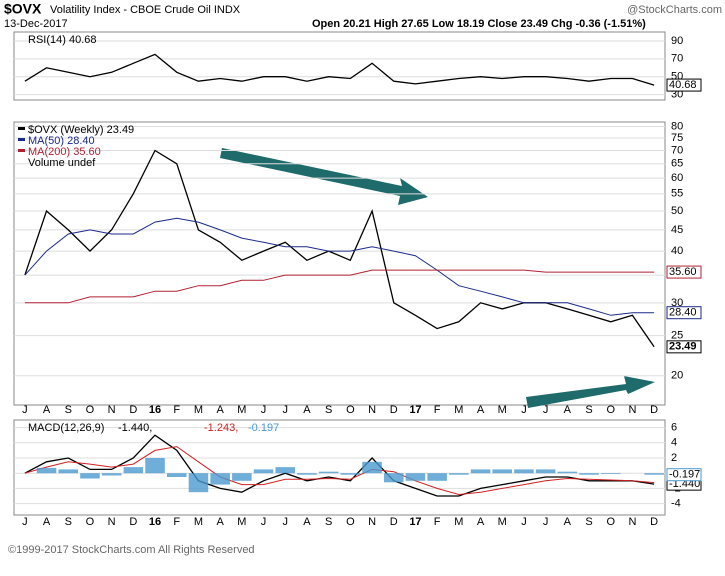 This screenshot has width=725, height=576. What do you see at coordinates (62, 163) in the screenshot?
I see `legend-entry: Volume undef` at bounding box center [62, 163].